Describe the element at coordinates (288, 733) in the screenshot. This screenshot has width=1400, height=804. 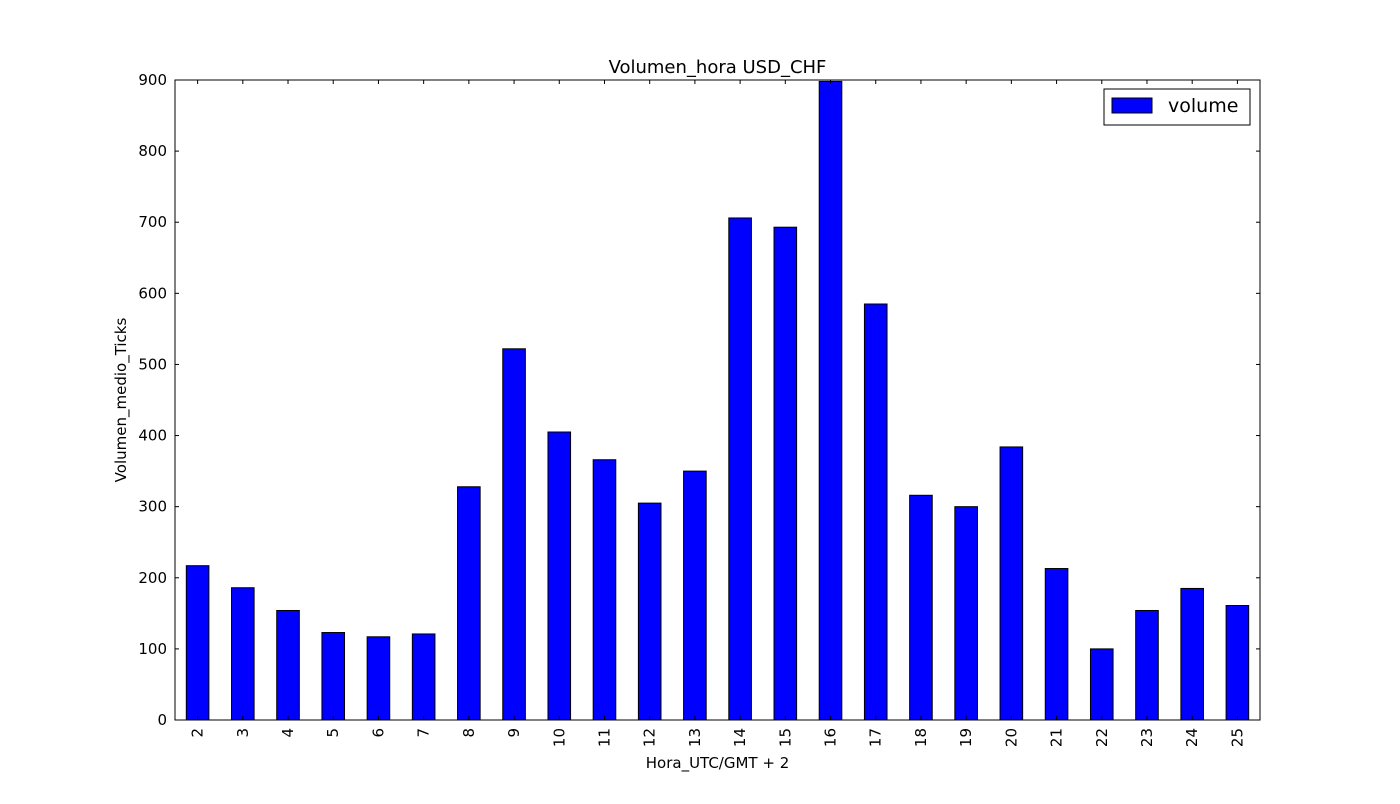
I see `x-tick-label: 4` at that location.